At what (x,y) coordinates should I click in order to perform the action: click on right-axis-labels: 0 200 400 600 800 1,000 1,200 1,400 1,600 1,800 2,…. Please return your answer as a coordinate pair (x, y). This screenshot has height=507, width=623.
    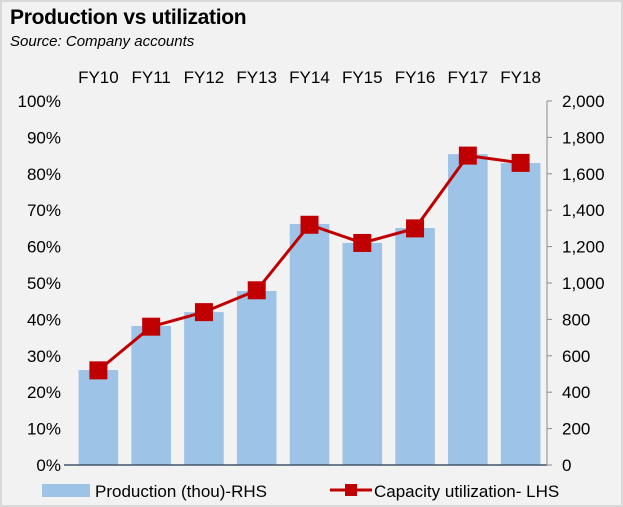
    Looking at the image, I should click on (583, 283).